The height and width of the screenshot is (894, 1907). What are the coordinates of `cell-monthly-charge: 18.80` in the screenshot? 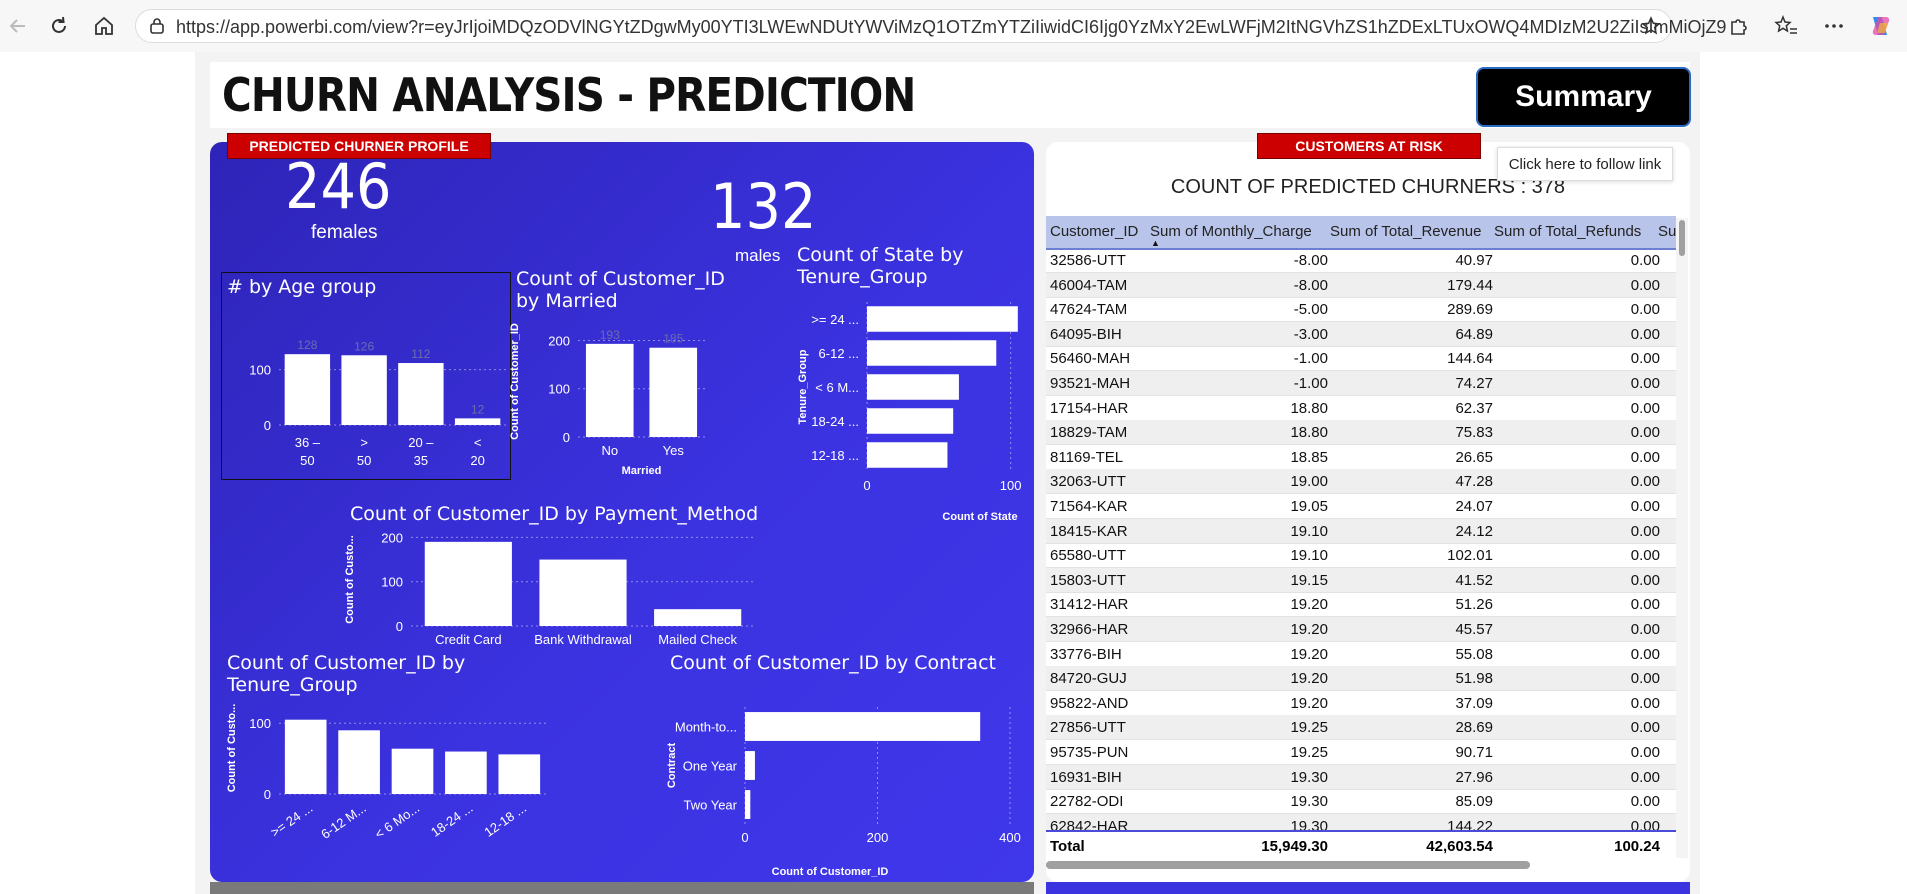 It's located at (1309, 408).